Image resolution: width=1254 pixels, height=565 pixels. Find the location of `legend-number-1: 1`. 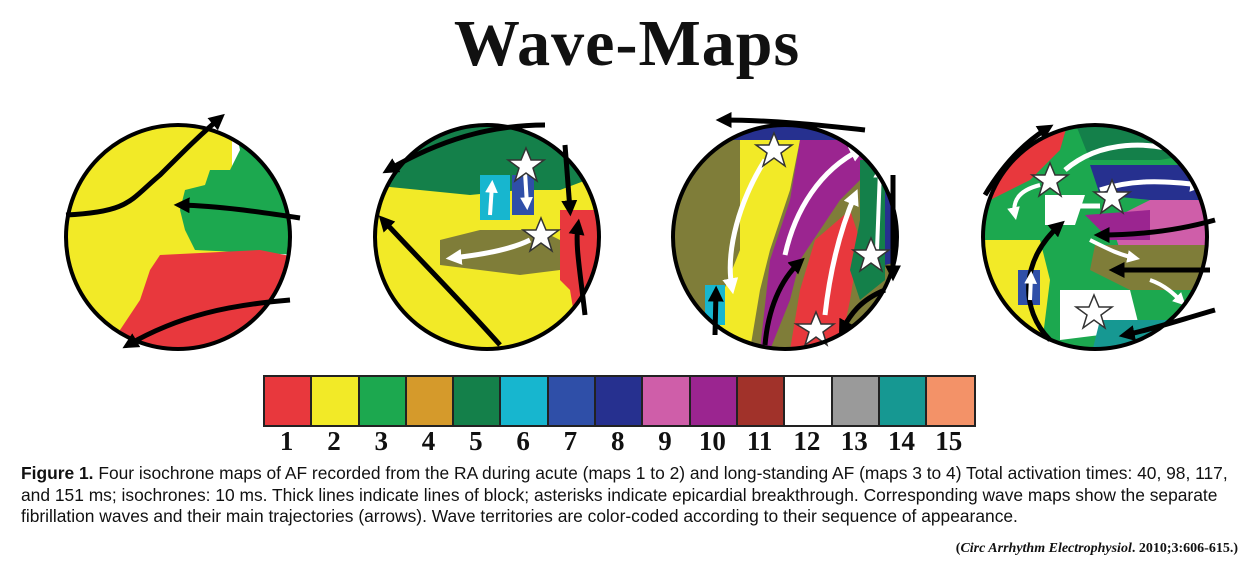

legend-number-1: 1 is located at coordinates (286, 441).